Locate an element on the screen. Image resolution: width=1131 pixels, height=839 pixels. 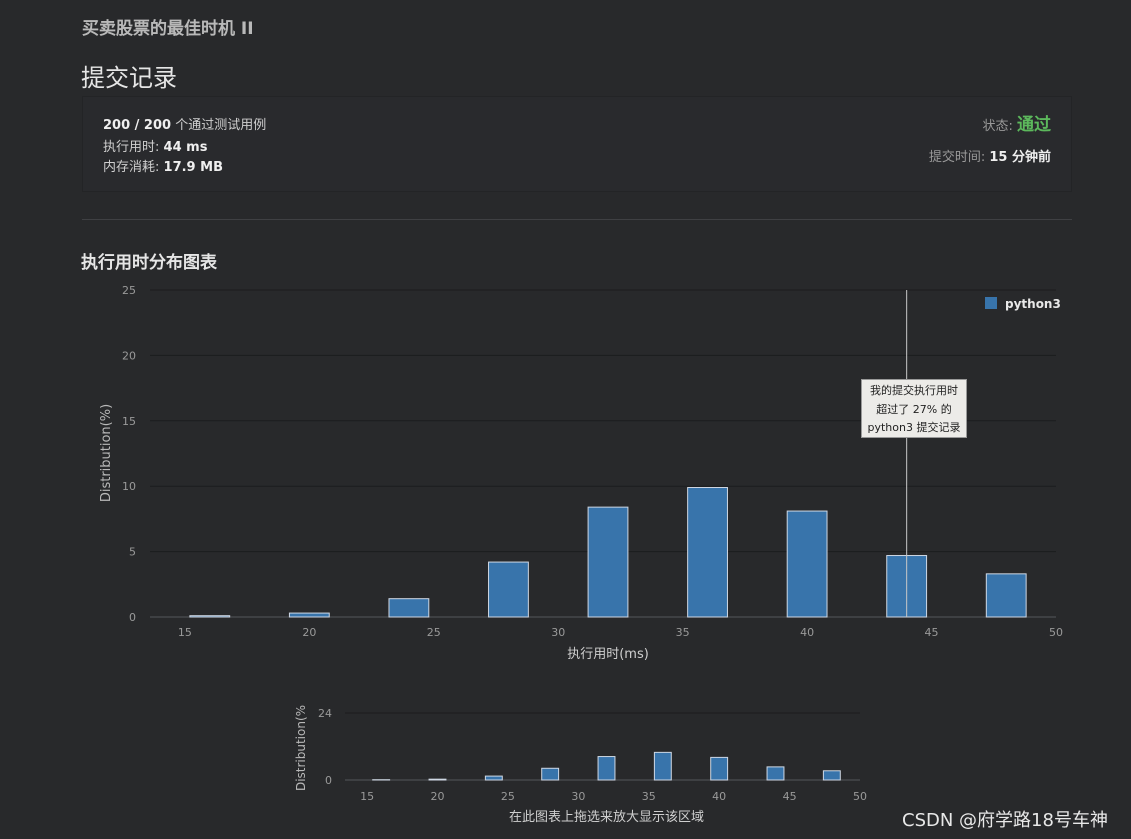
x-axis-label: 执行用时(ms) is located at coordinates (608, 654).